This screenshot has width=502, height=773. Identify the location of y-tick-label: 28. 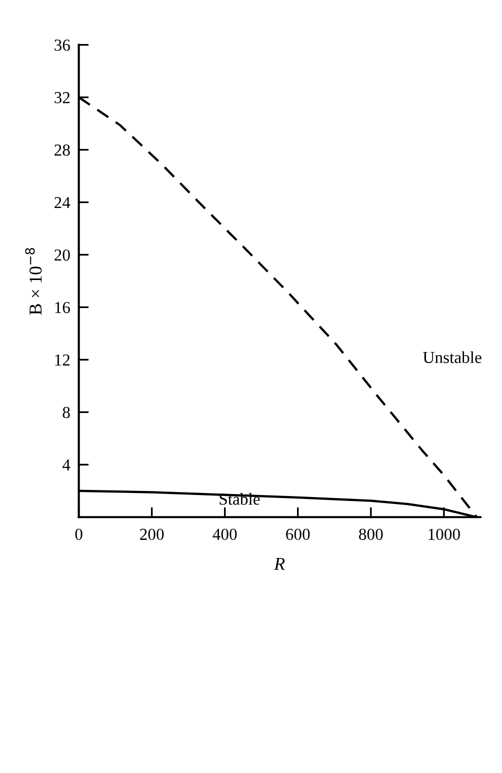
(62, 150).